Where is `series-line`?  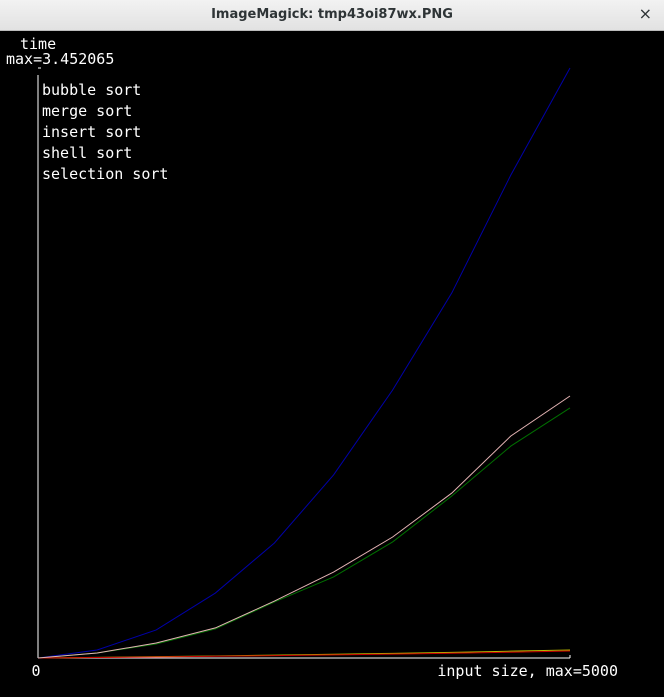 series-line is located at coordinates (304, 654).